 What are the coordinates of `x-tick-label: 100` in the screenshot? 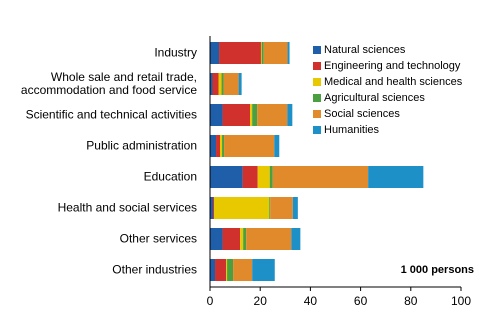 It's located at (461, 301).